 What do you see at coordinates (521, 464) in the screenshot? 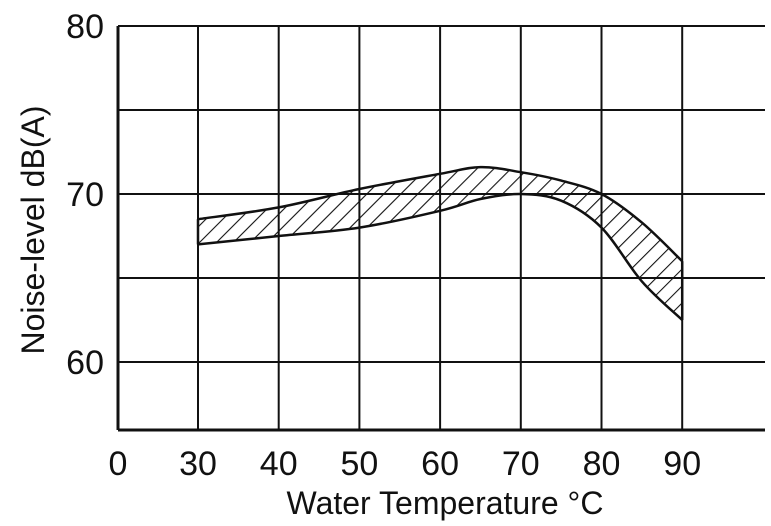
I see `x-tick-label-70: 70` at bounding box center [521, 464].